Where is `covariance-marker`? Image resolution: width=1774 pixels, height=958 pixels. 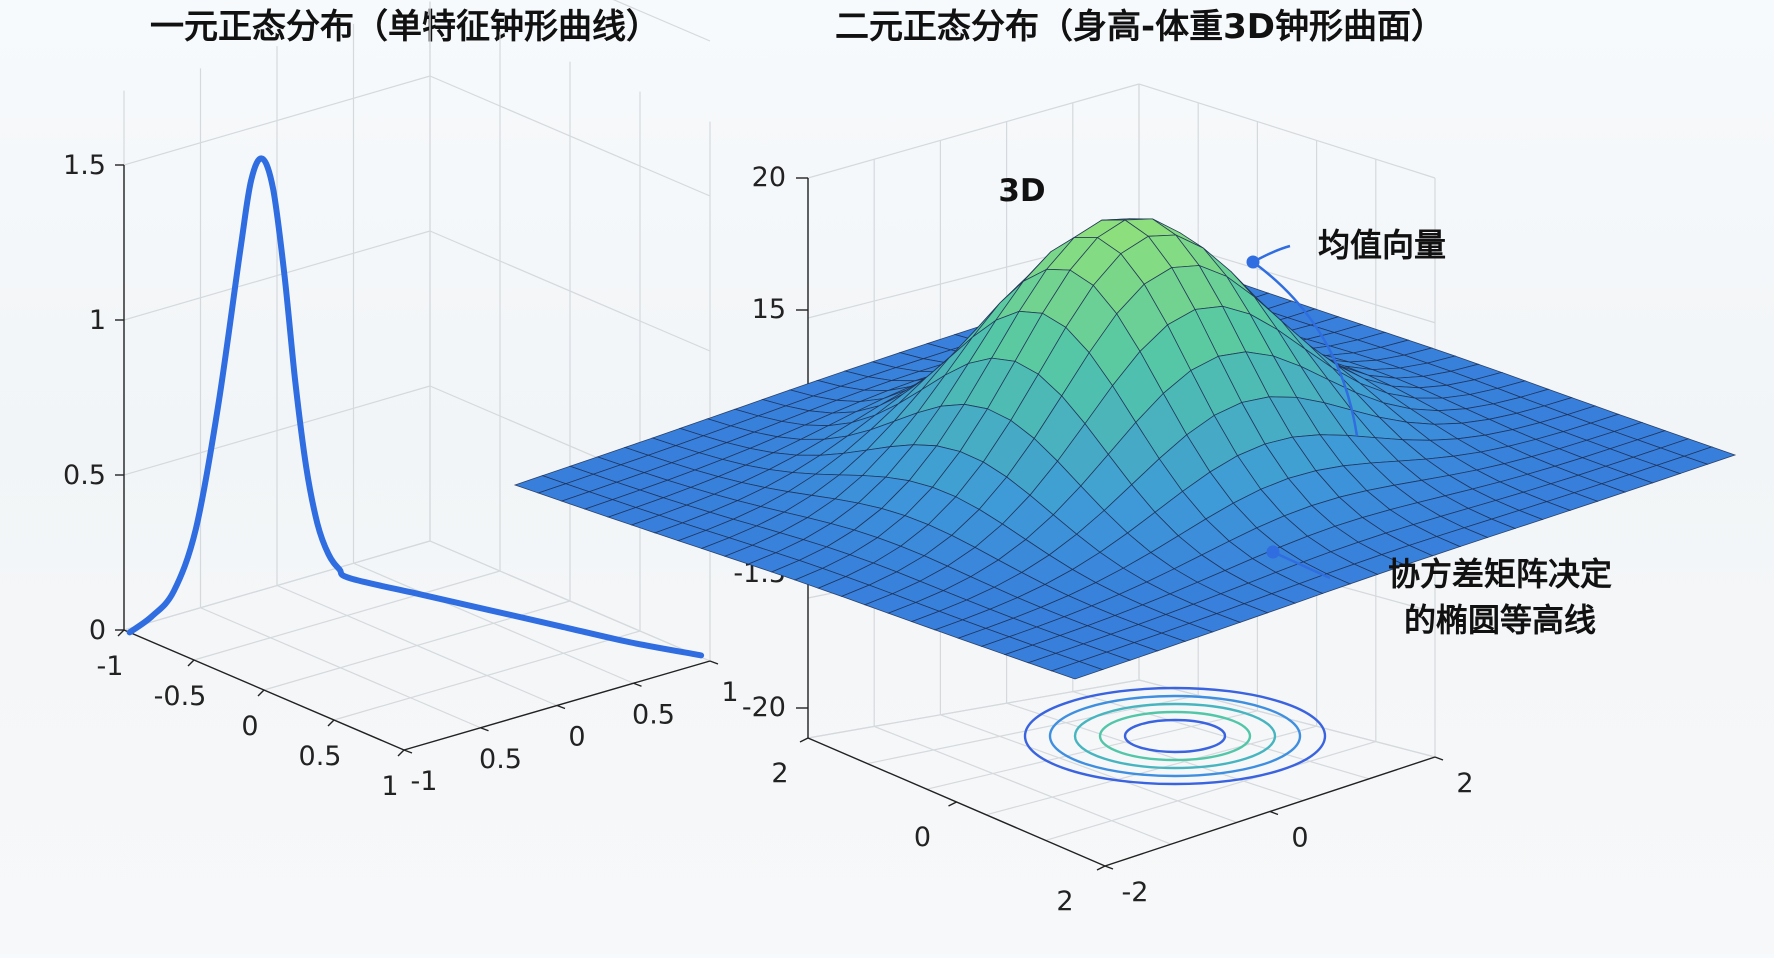 covariance-marker is located at coordinates (1273, 552).